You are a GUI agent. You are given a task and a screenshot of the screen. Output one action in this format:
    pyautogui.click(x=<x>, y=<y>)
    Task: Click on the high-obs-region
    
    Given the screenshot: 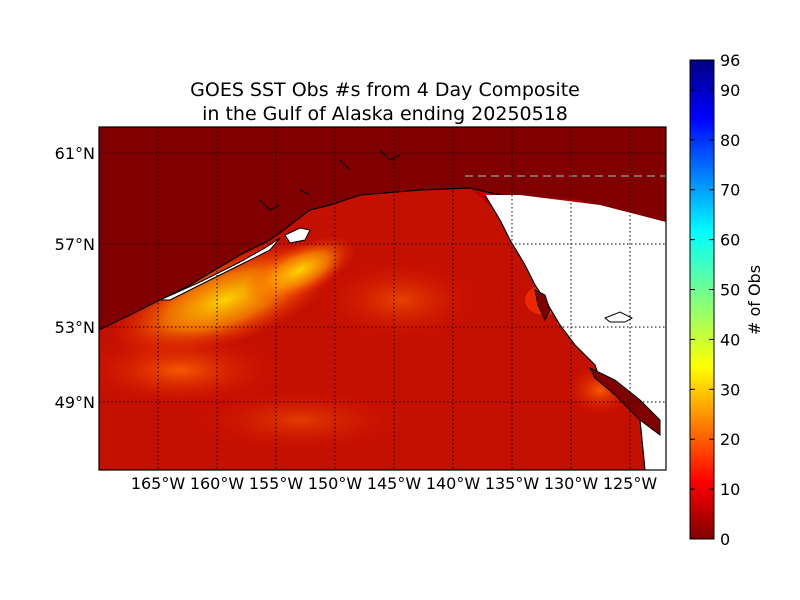 What is the action you would take?
    pyautogui.click(x=300, y=270)
    